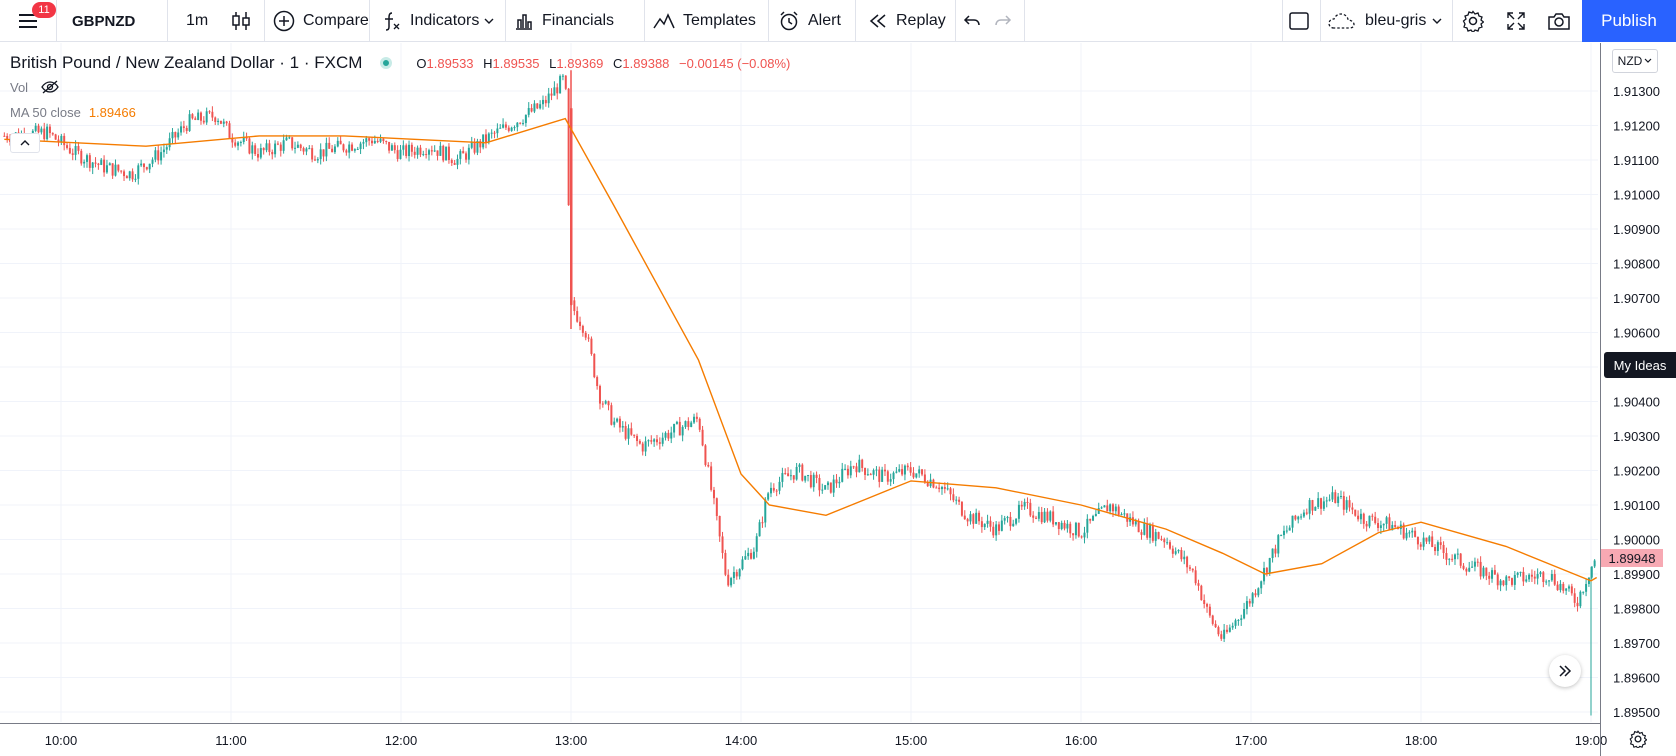 This screenshot has width=1676, height=756. I want to click on templates-button: Templates, so click(704, 21).